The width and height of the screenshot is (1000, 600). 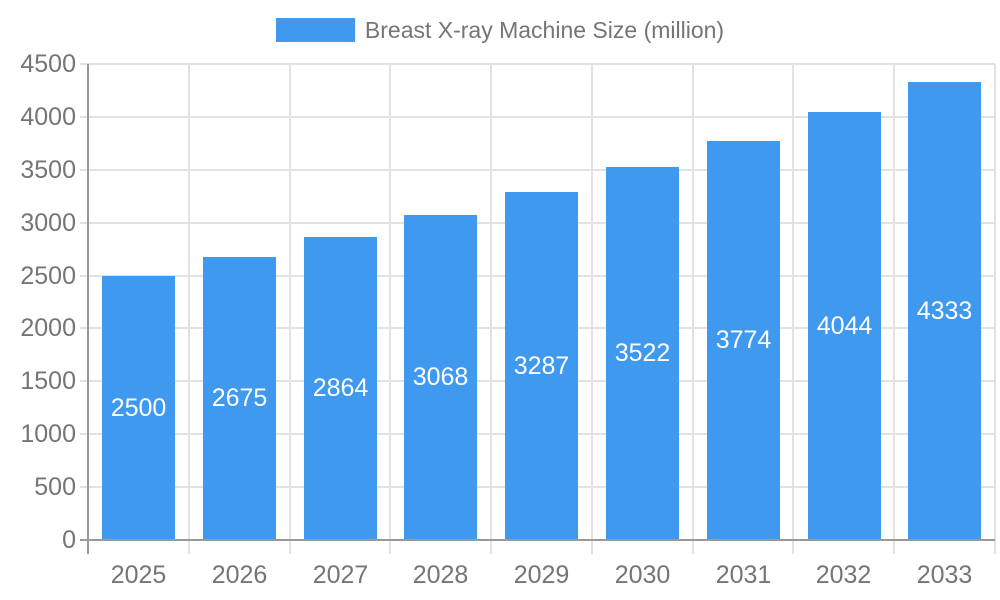 I want to click on y-axis-label: 3000, so click(x=48, y=223).